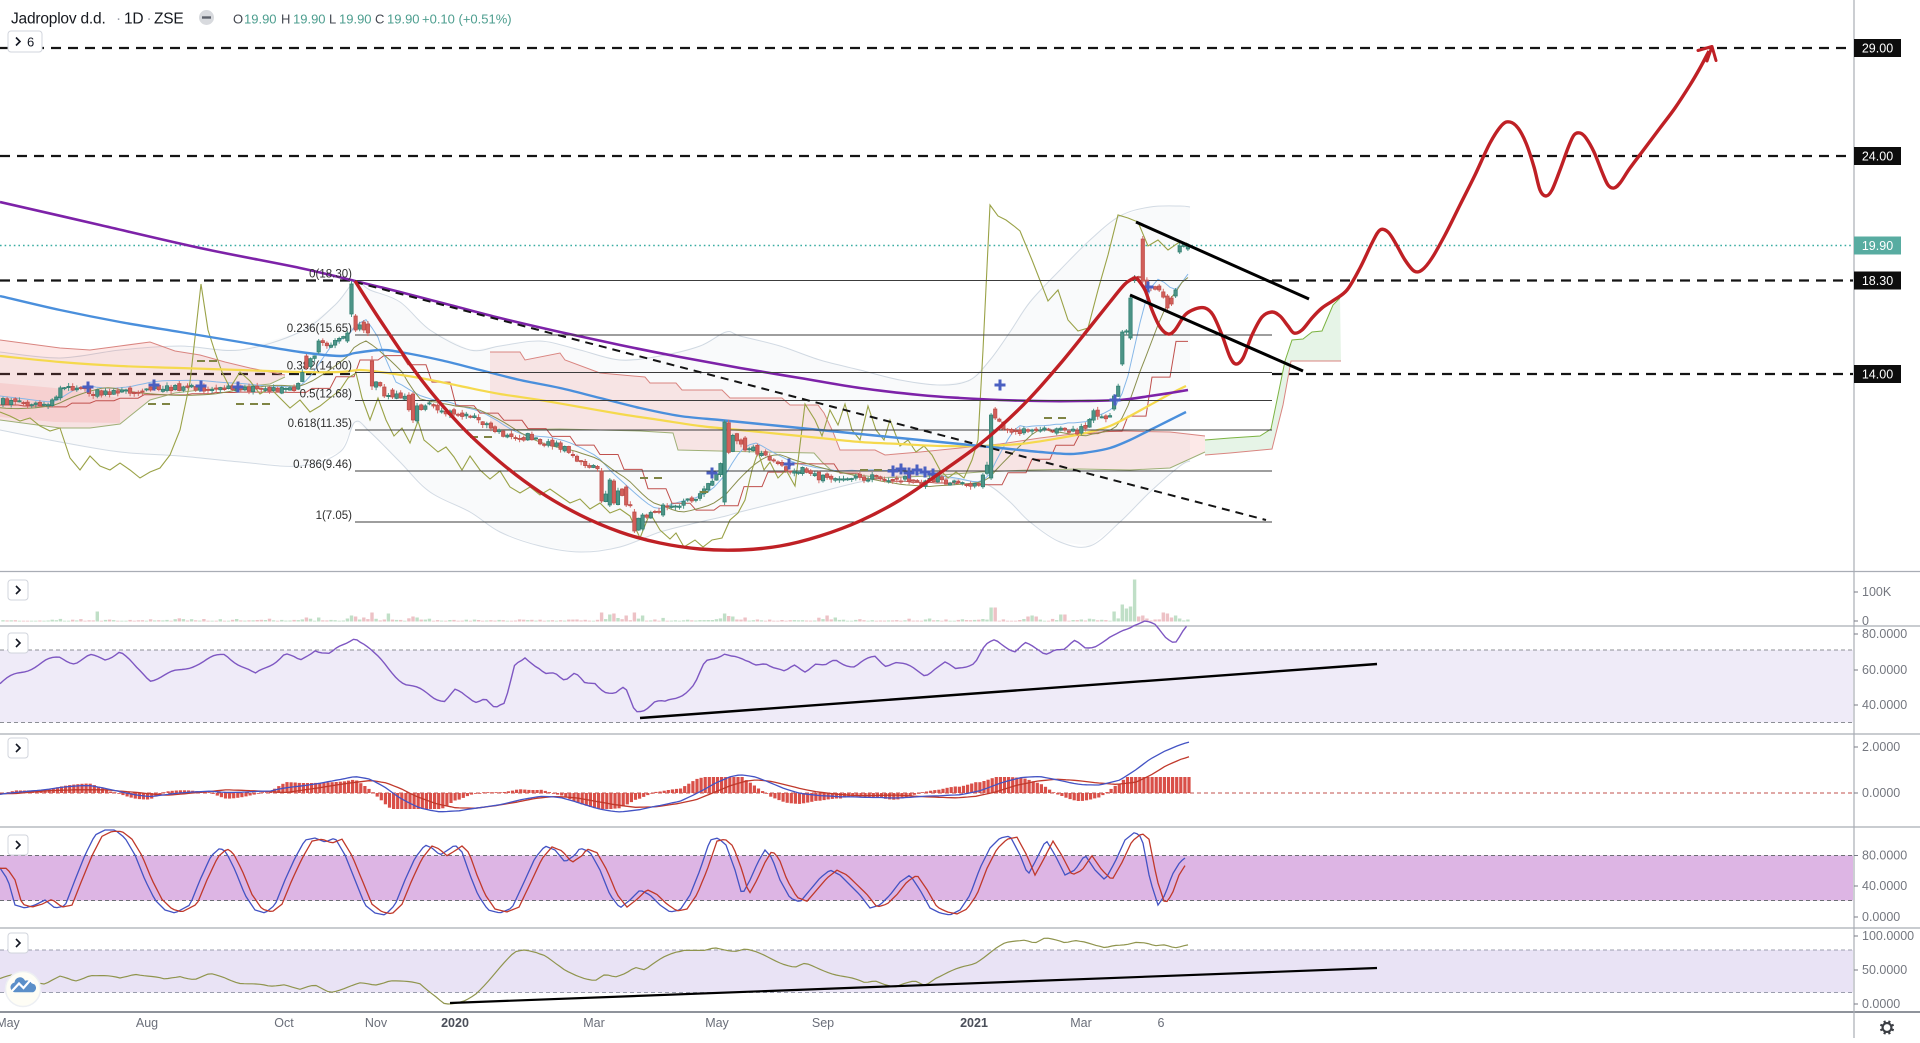 The image size is (1920, 1043). I want to click on svg-text: 0.786(9.46), so click(322, 465).